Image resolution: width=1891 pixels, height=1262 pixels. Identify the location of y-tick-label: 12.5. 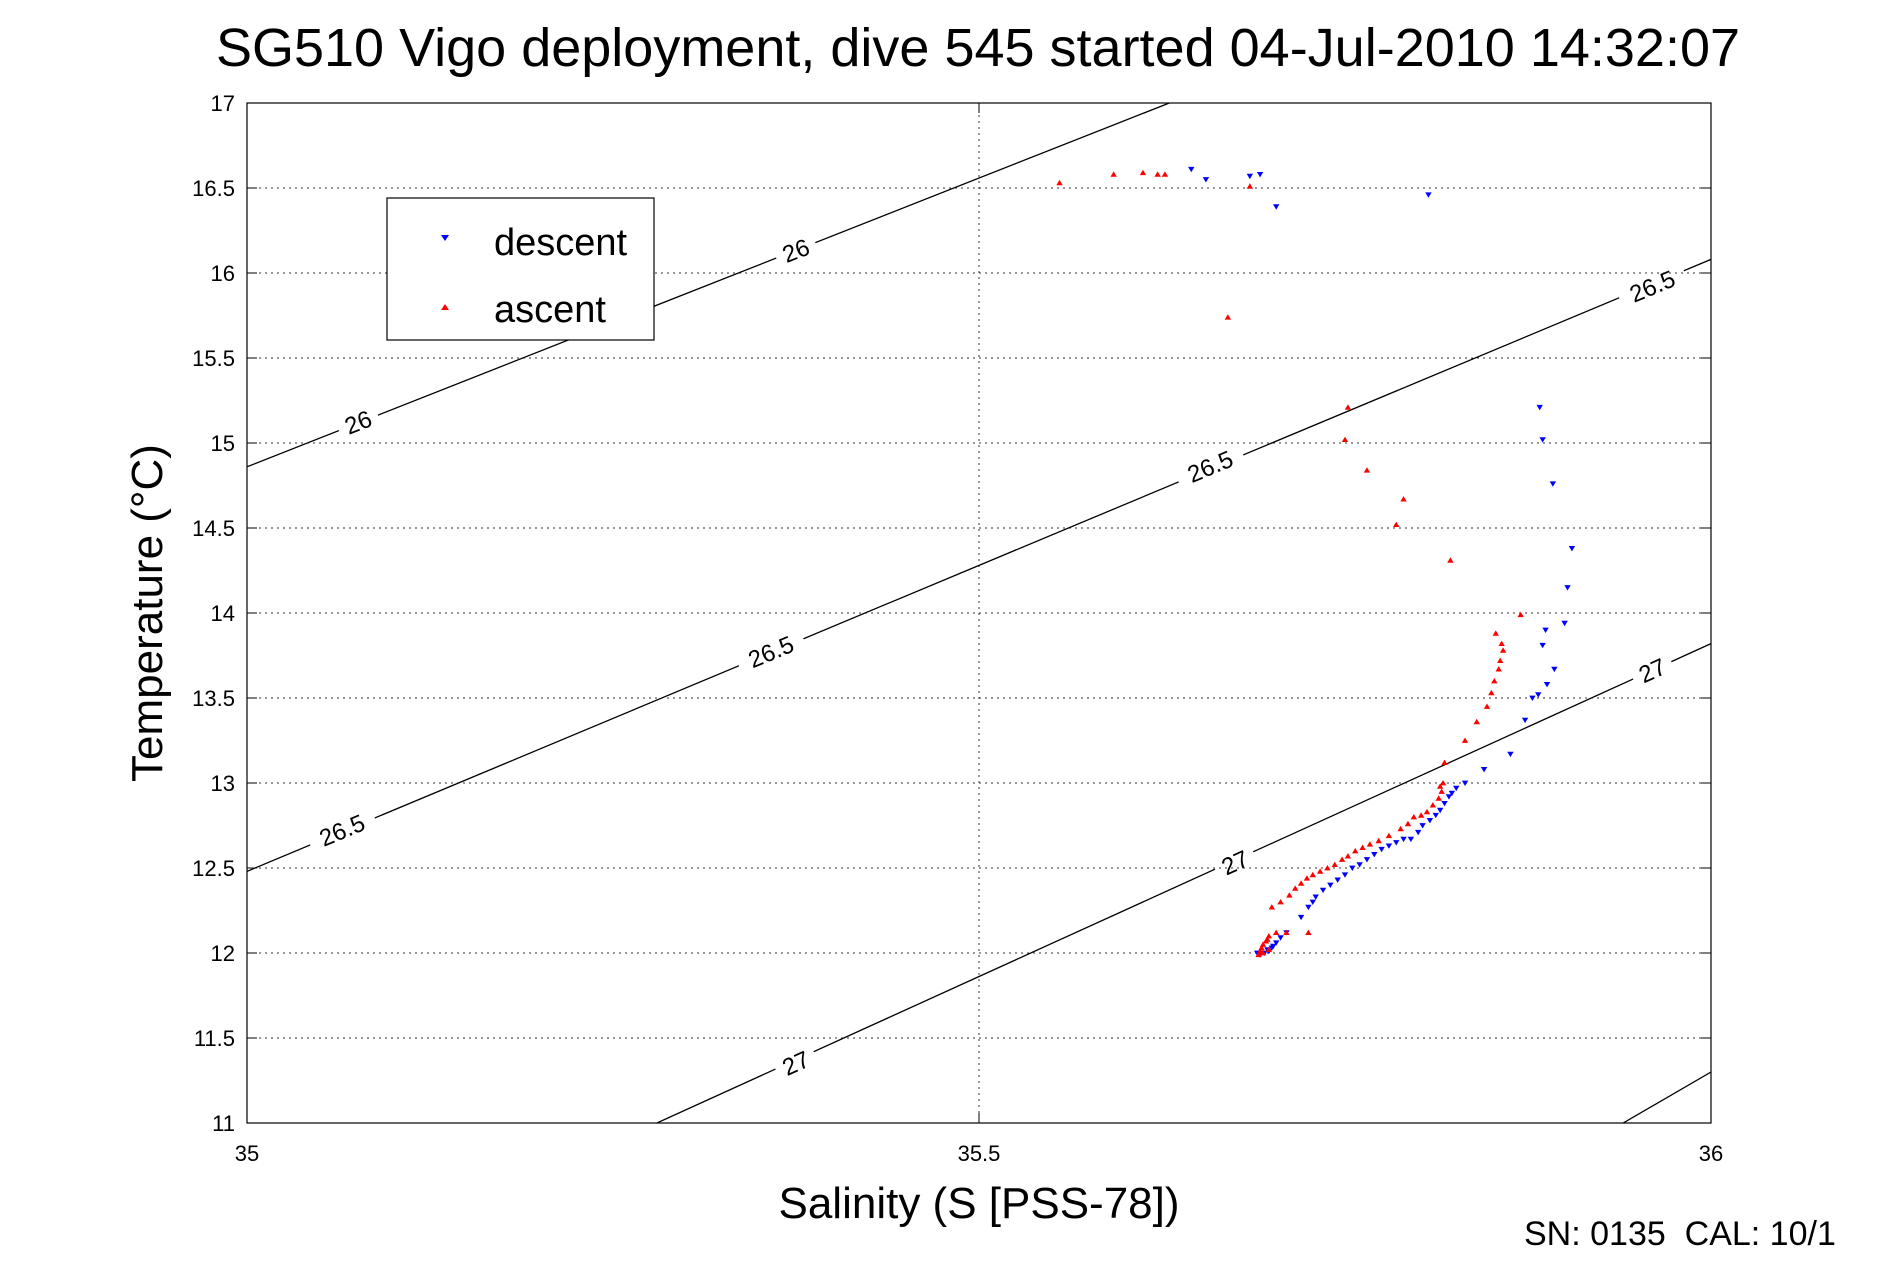
(213, 868).